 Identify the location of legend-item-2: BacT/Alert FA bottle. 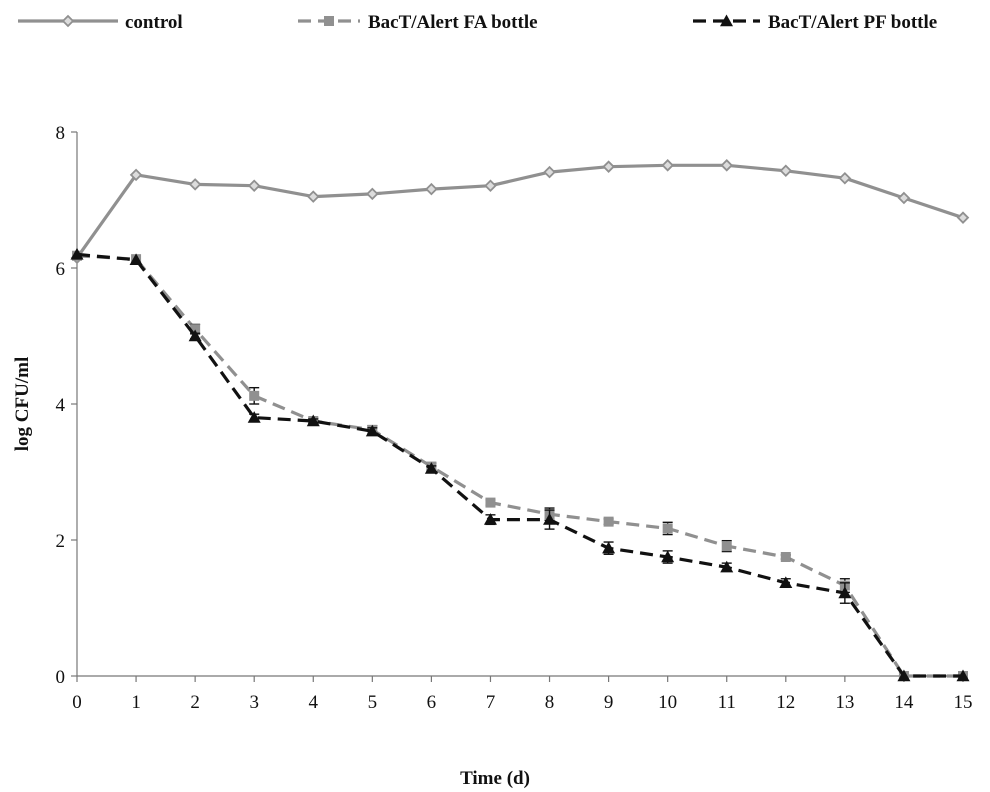
(418, 22).